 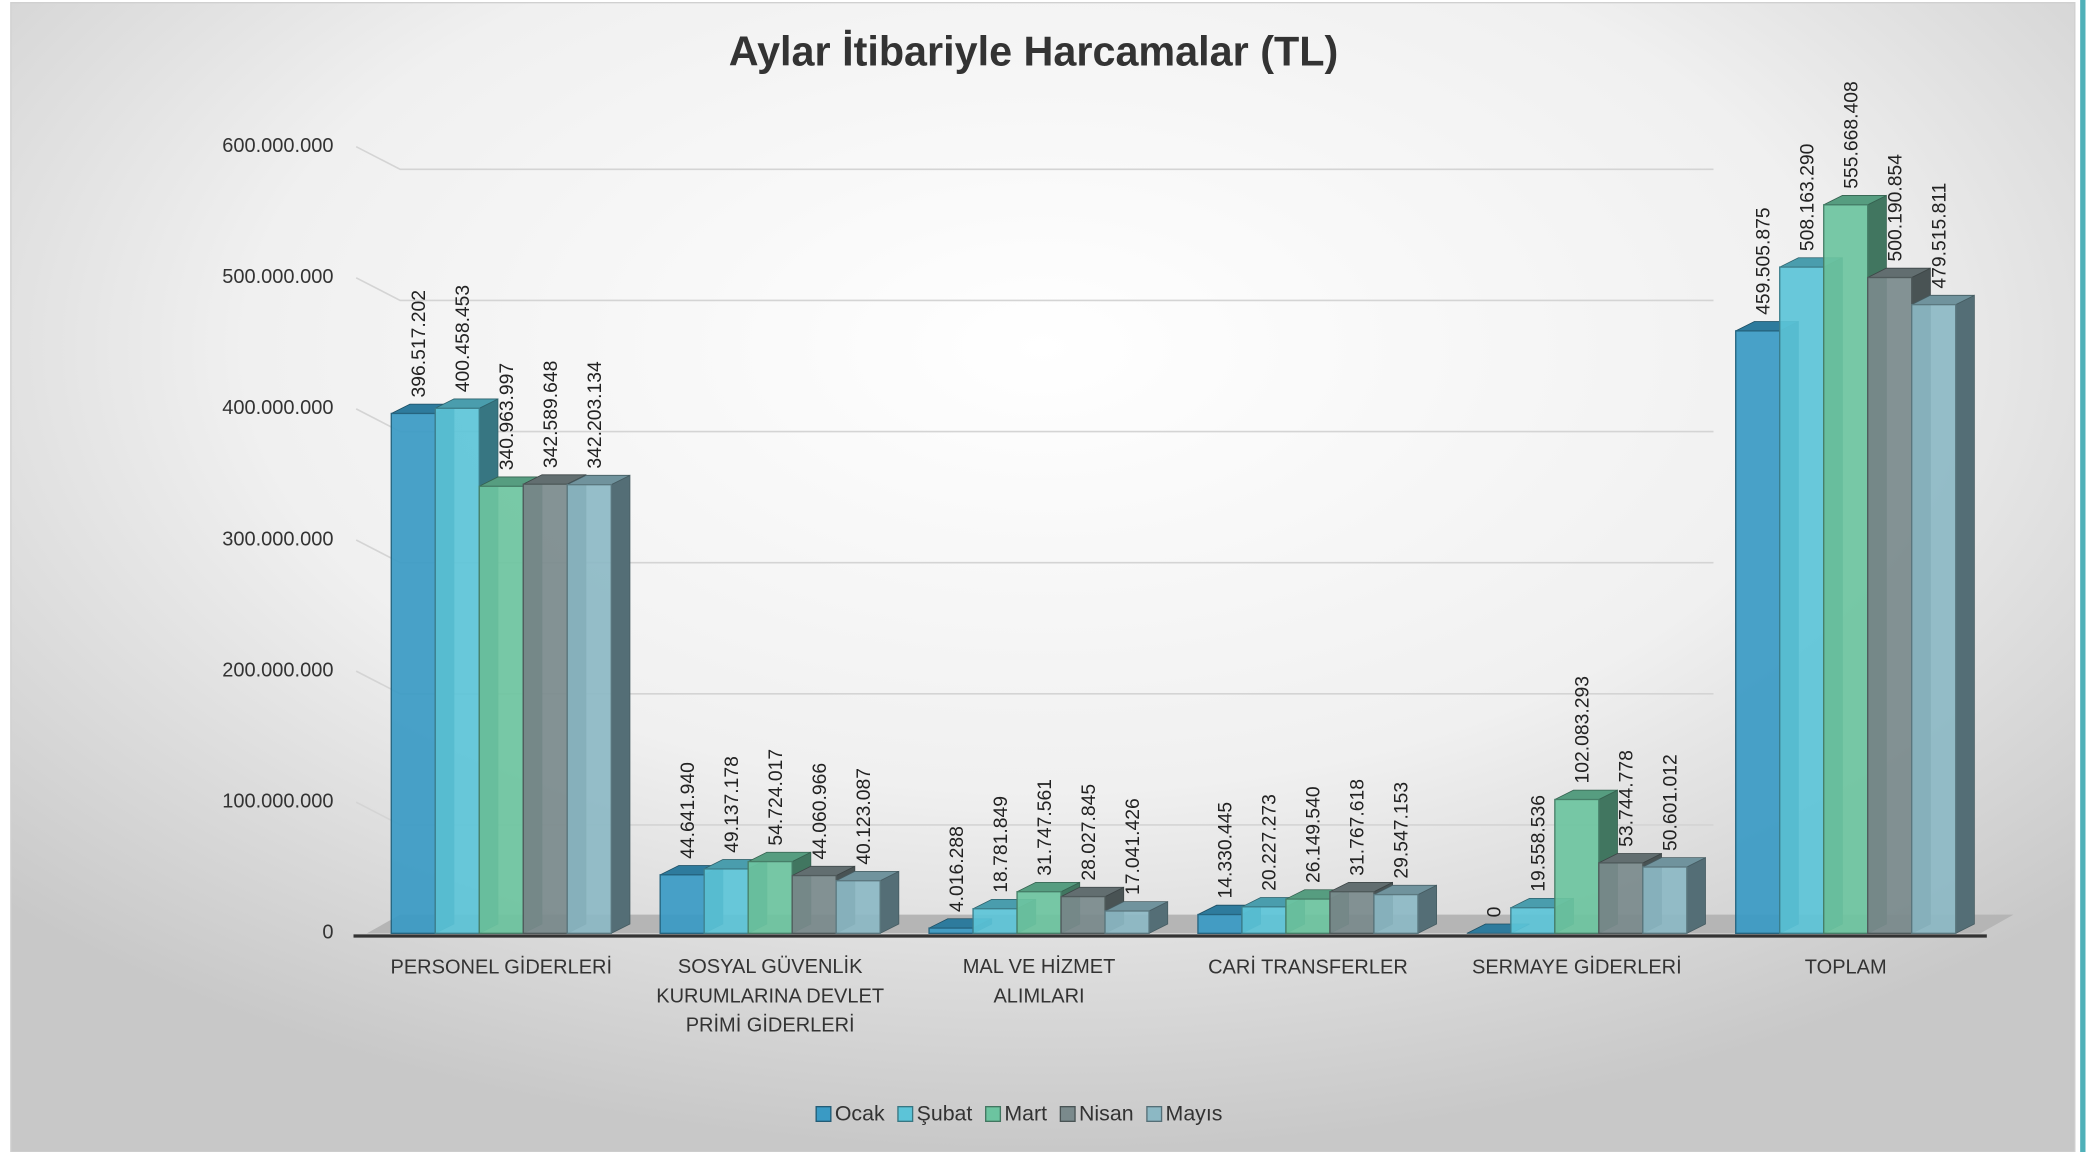 I want to click on legend-label: Mart, so click(x=1025, y=1113).